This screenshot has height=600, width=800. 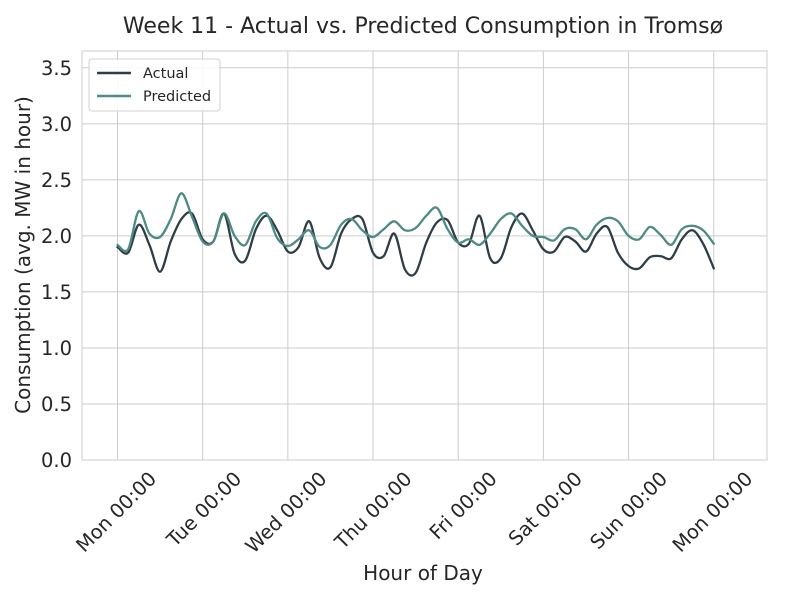 What do you see at coordinates (56, 124) in the screenshot?
I see `y-tick-label: 3.0` at bounding box center [56, 124].